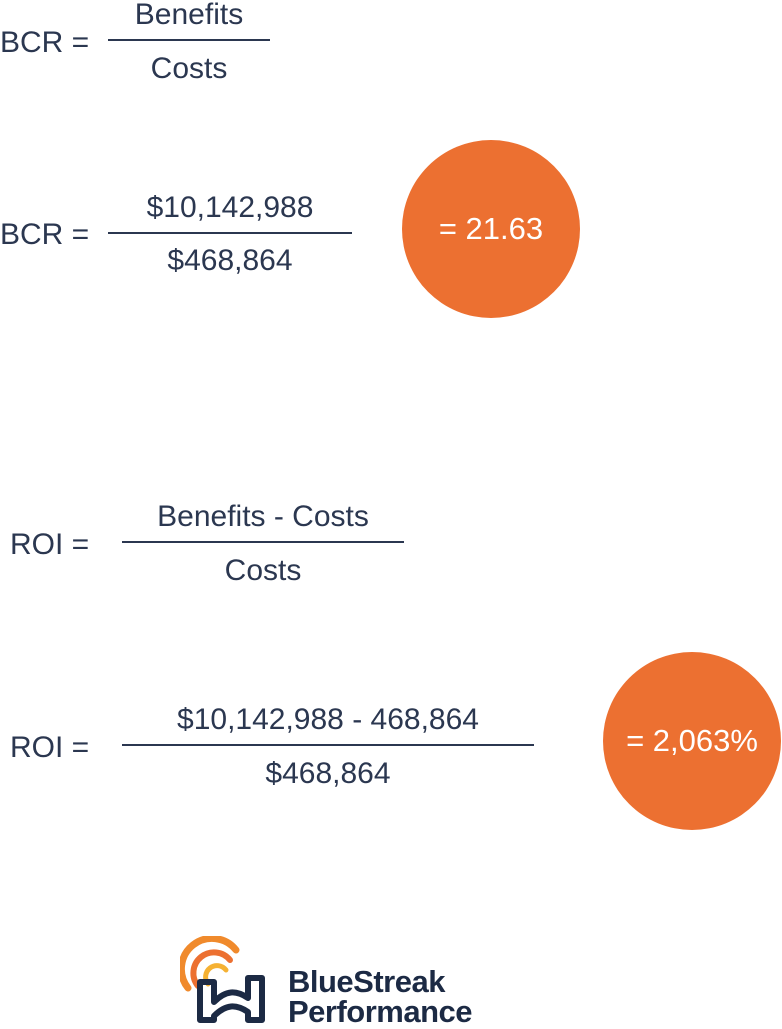  I want to click on roi-formula-fraction-bar, so click(263, 542).